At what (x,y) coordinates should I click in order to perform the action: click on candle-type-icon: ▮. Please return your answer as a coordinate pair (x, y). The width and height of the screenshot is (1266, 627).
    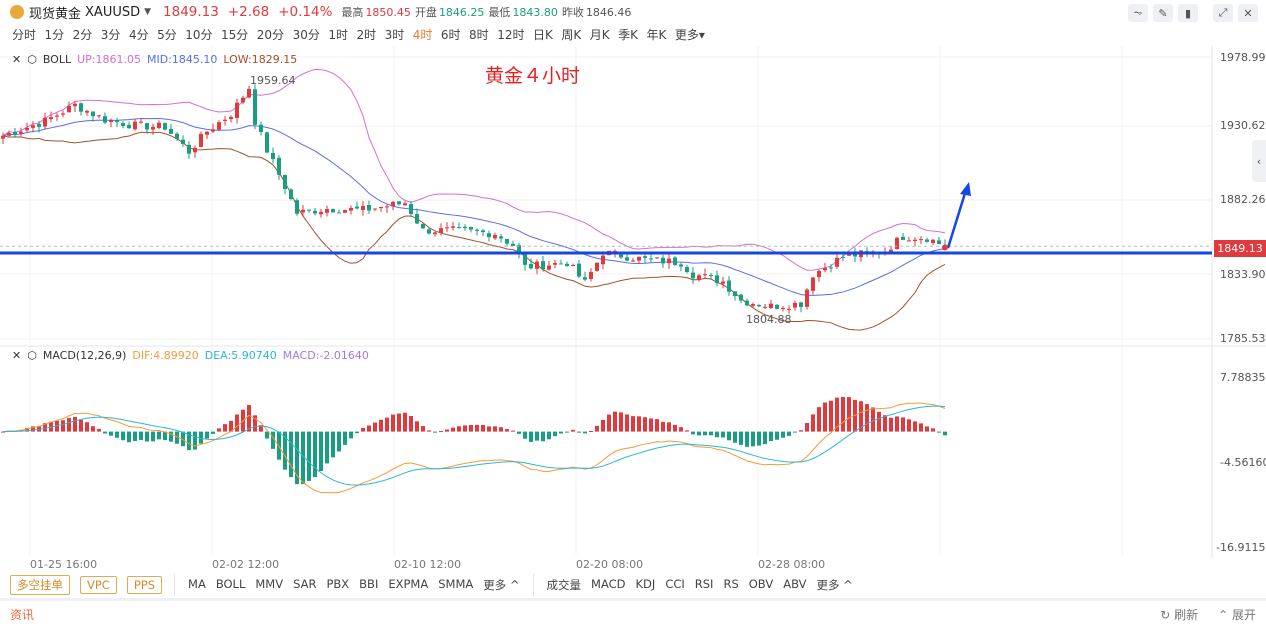
    Looking at the image, I should click on (1188, 13).